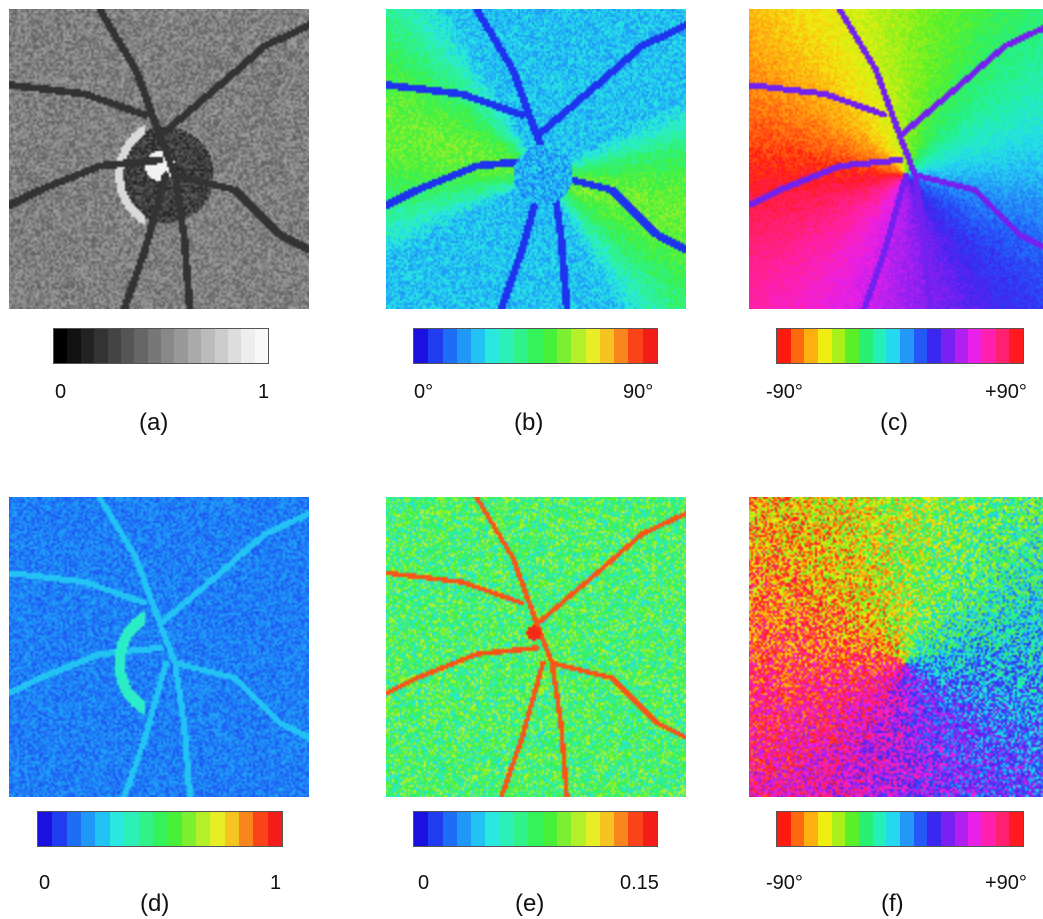 This screenshot has height=919, width=1043. What do you see at coordinates (896, 159) in the screenshot?
I see `orientation-map` at bounding box center [896, 159].